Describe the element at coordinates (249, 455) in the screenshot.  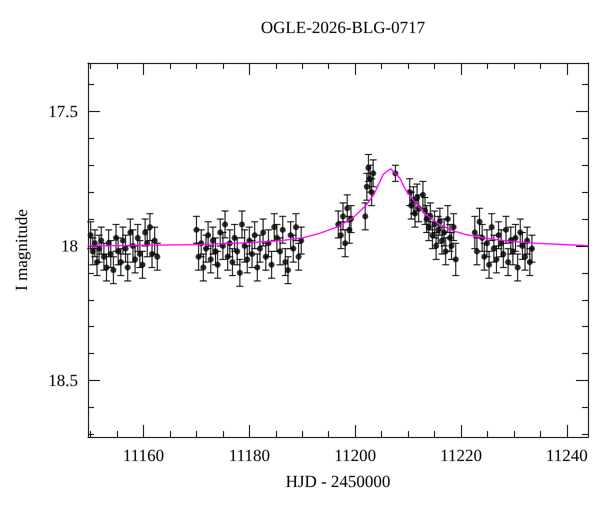
I see `x-tick-label: 11180` at that location.